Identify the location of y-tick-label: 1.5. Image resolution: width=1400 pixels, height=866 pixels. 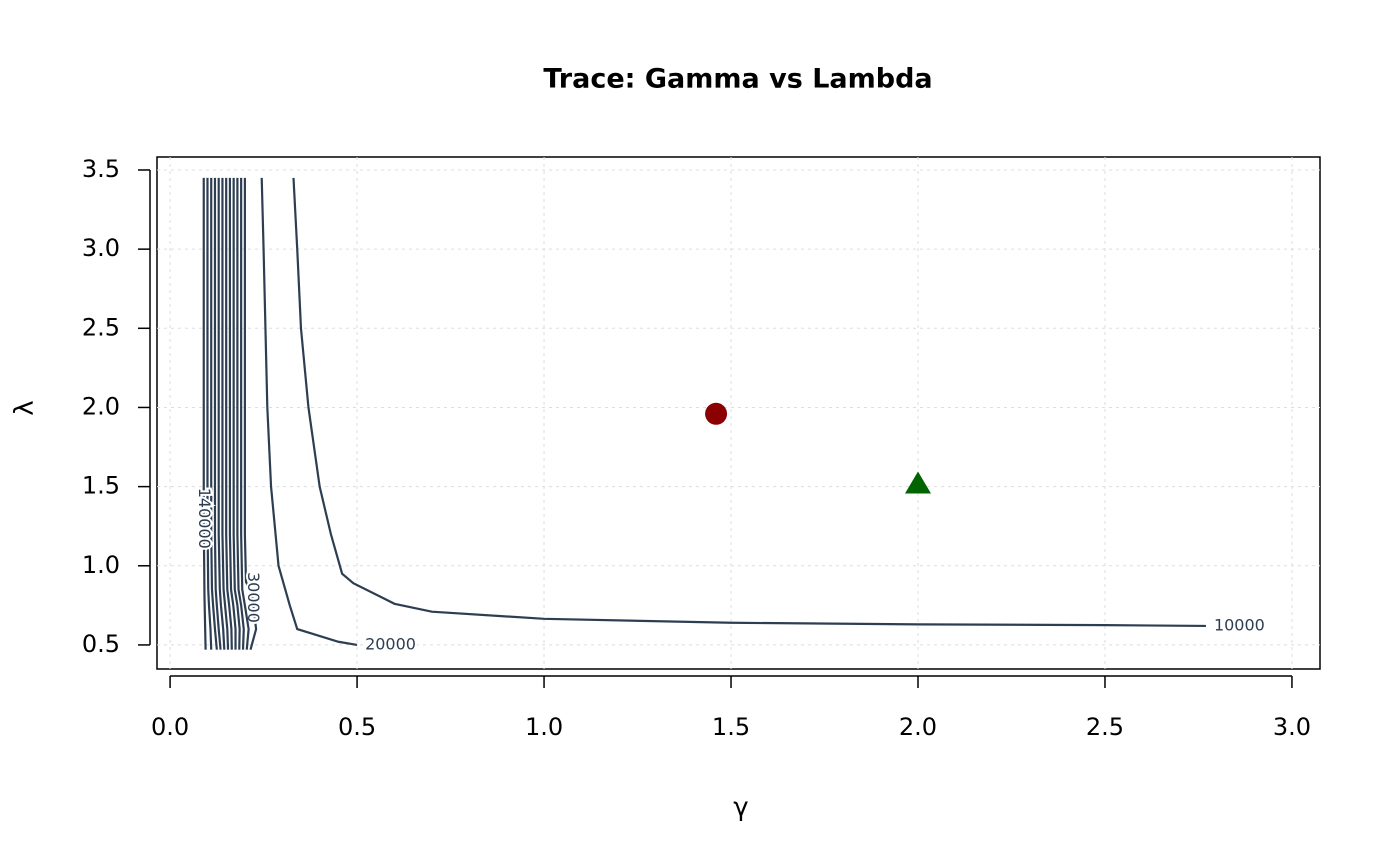
(101, 486).